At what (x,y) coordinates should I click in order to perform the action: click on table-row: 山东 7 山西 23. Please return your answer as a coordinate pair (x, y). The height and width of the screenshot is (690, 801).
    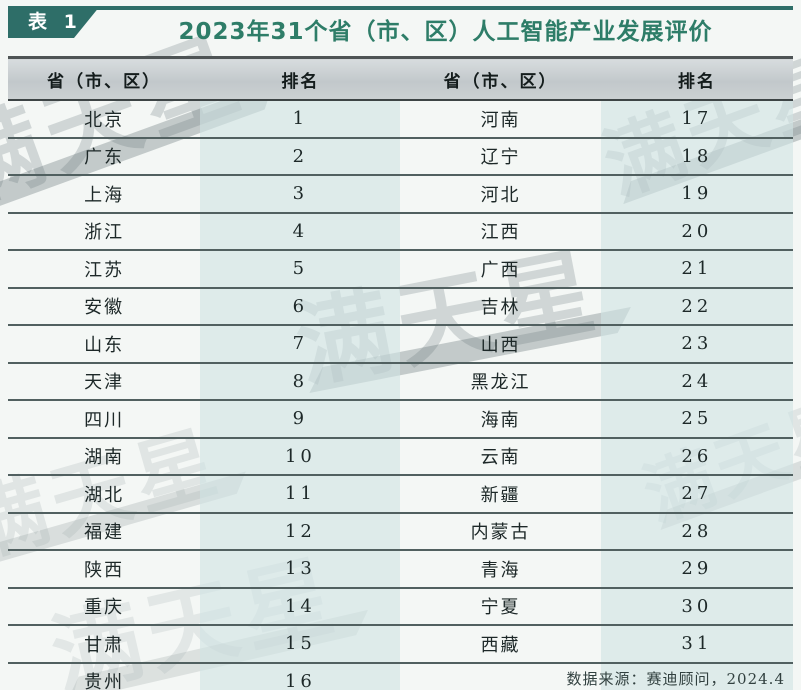
    Looking at the image, I should click on (400, 344).